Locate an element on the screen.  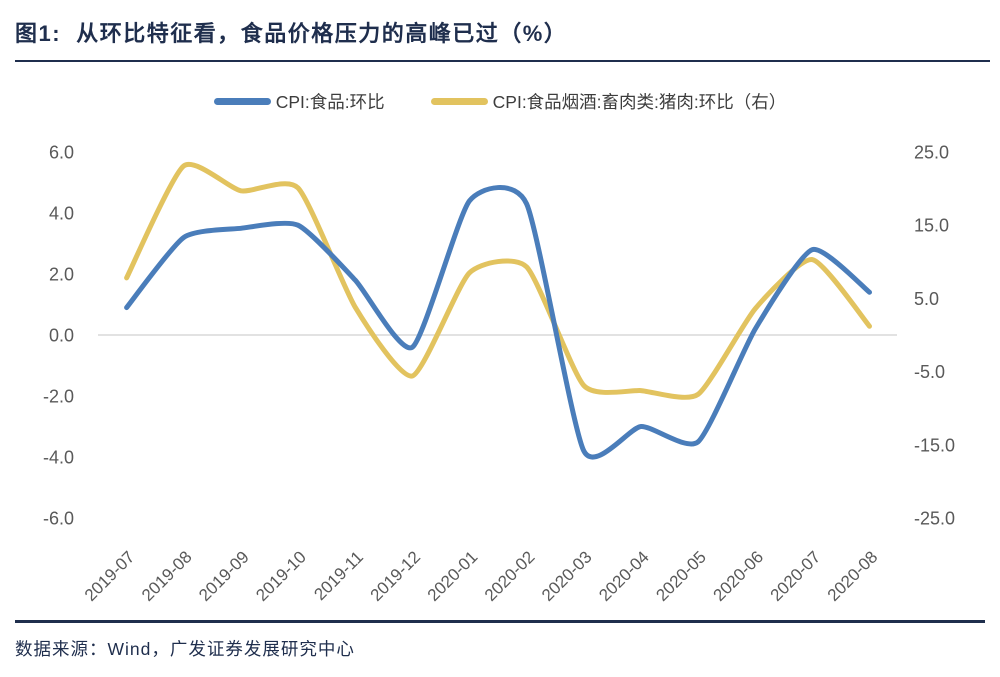
left-axis-tick: 6.0 is located at coordinates (61, 153).